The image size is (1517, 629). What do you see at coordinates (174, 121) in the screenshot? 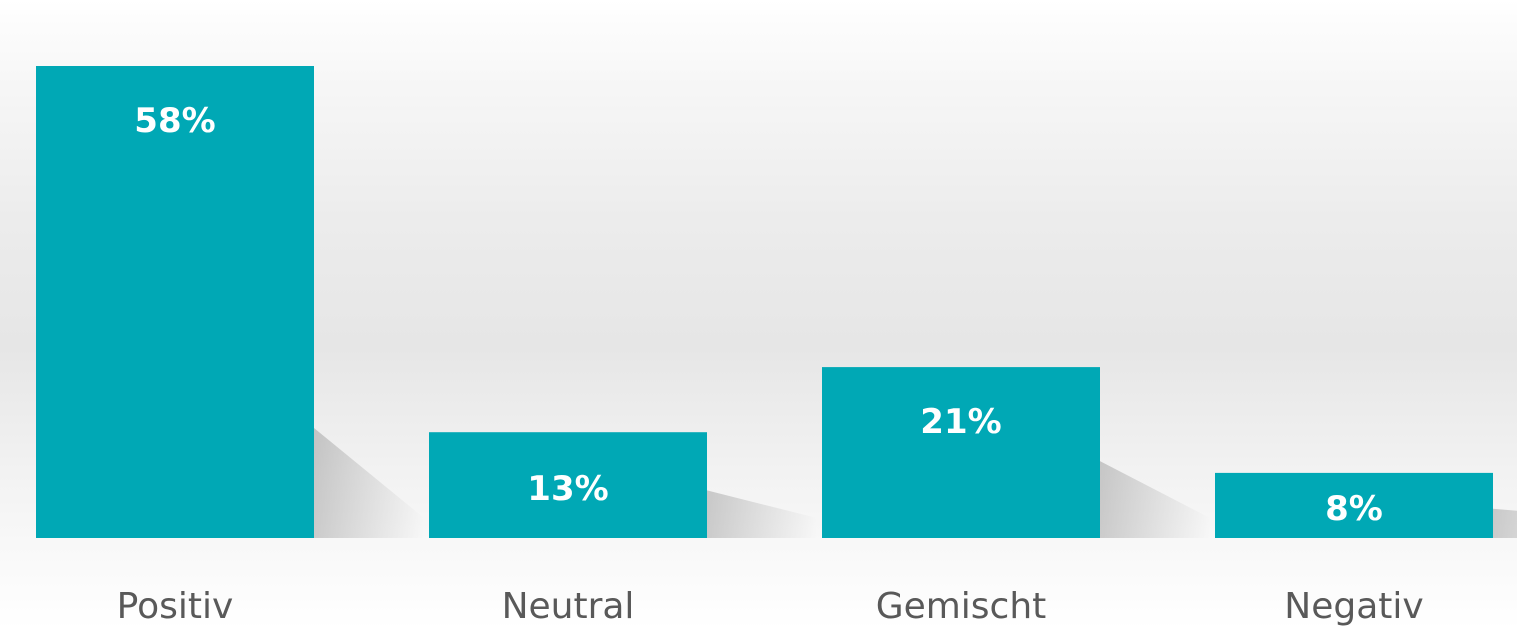
I see `data-label-positiv: 58%` at bounding box center [174, 121].